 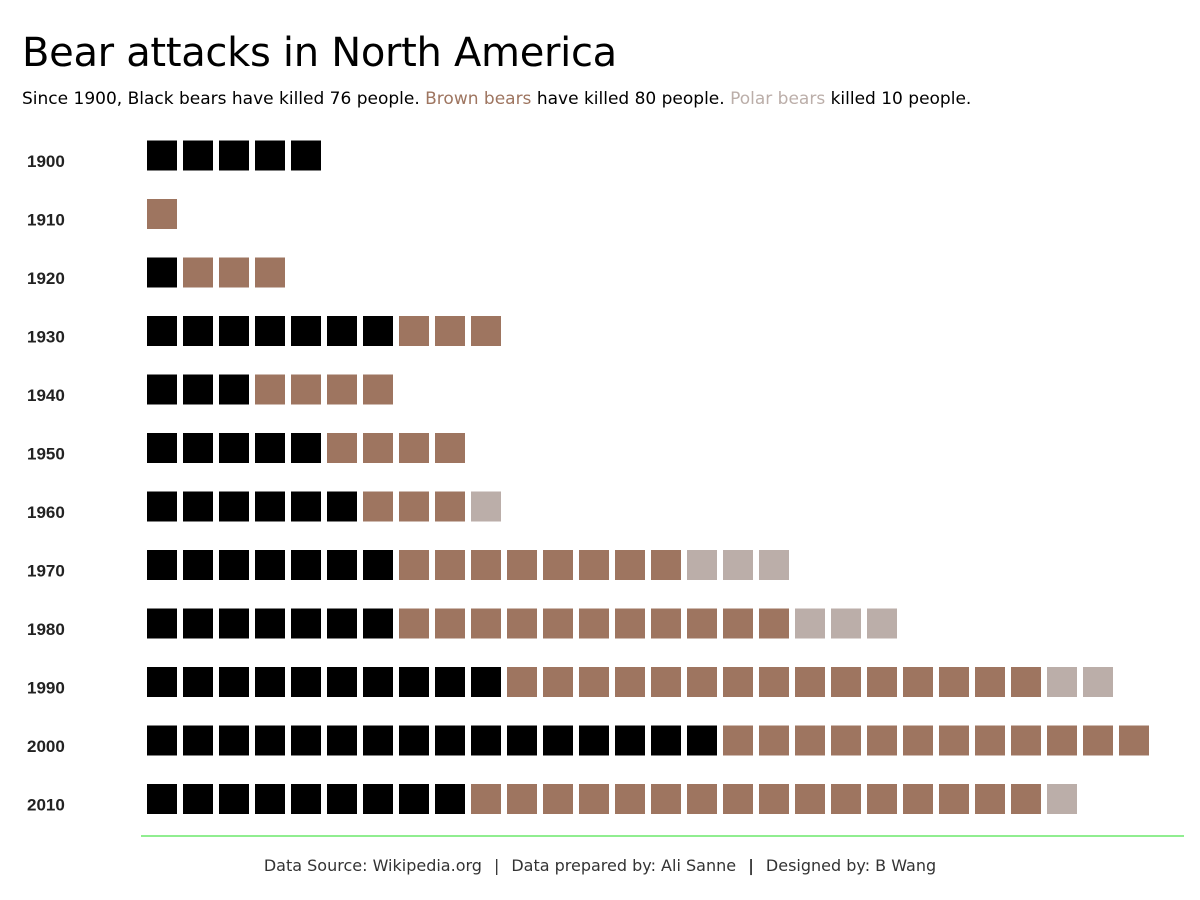 What do you see at coordinates (46, 512) in the screenshot?
I see `year-label: 1960` at bounding box center [46, 512].